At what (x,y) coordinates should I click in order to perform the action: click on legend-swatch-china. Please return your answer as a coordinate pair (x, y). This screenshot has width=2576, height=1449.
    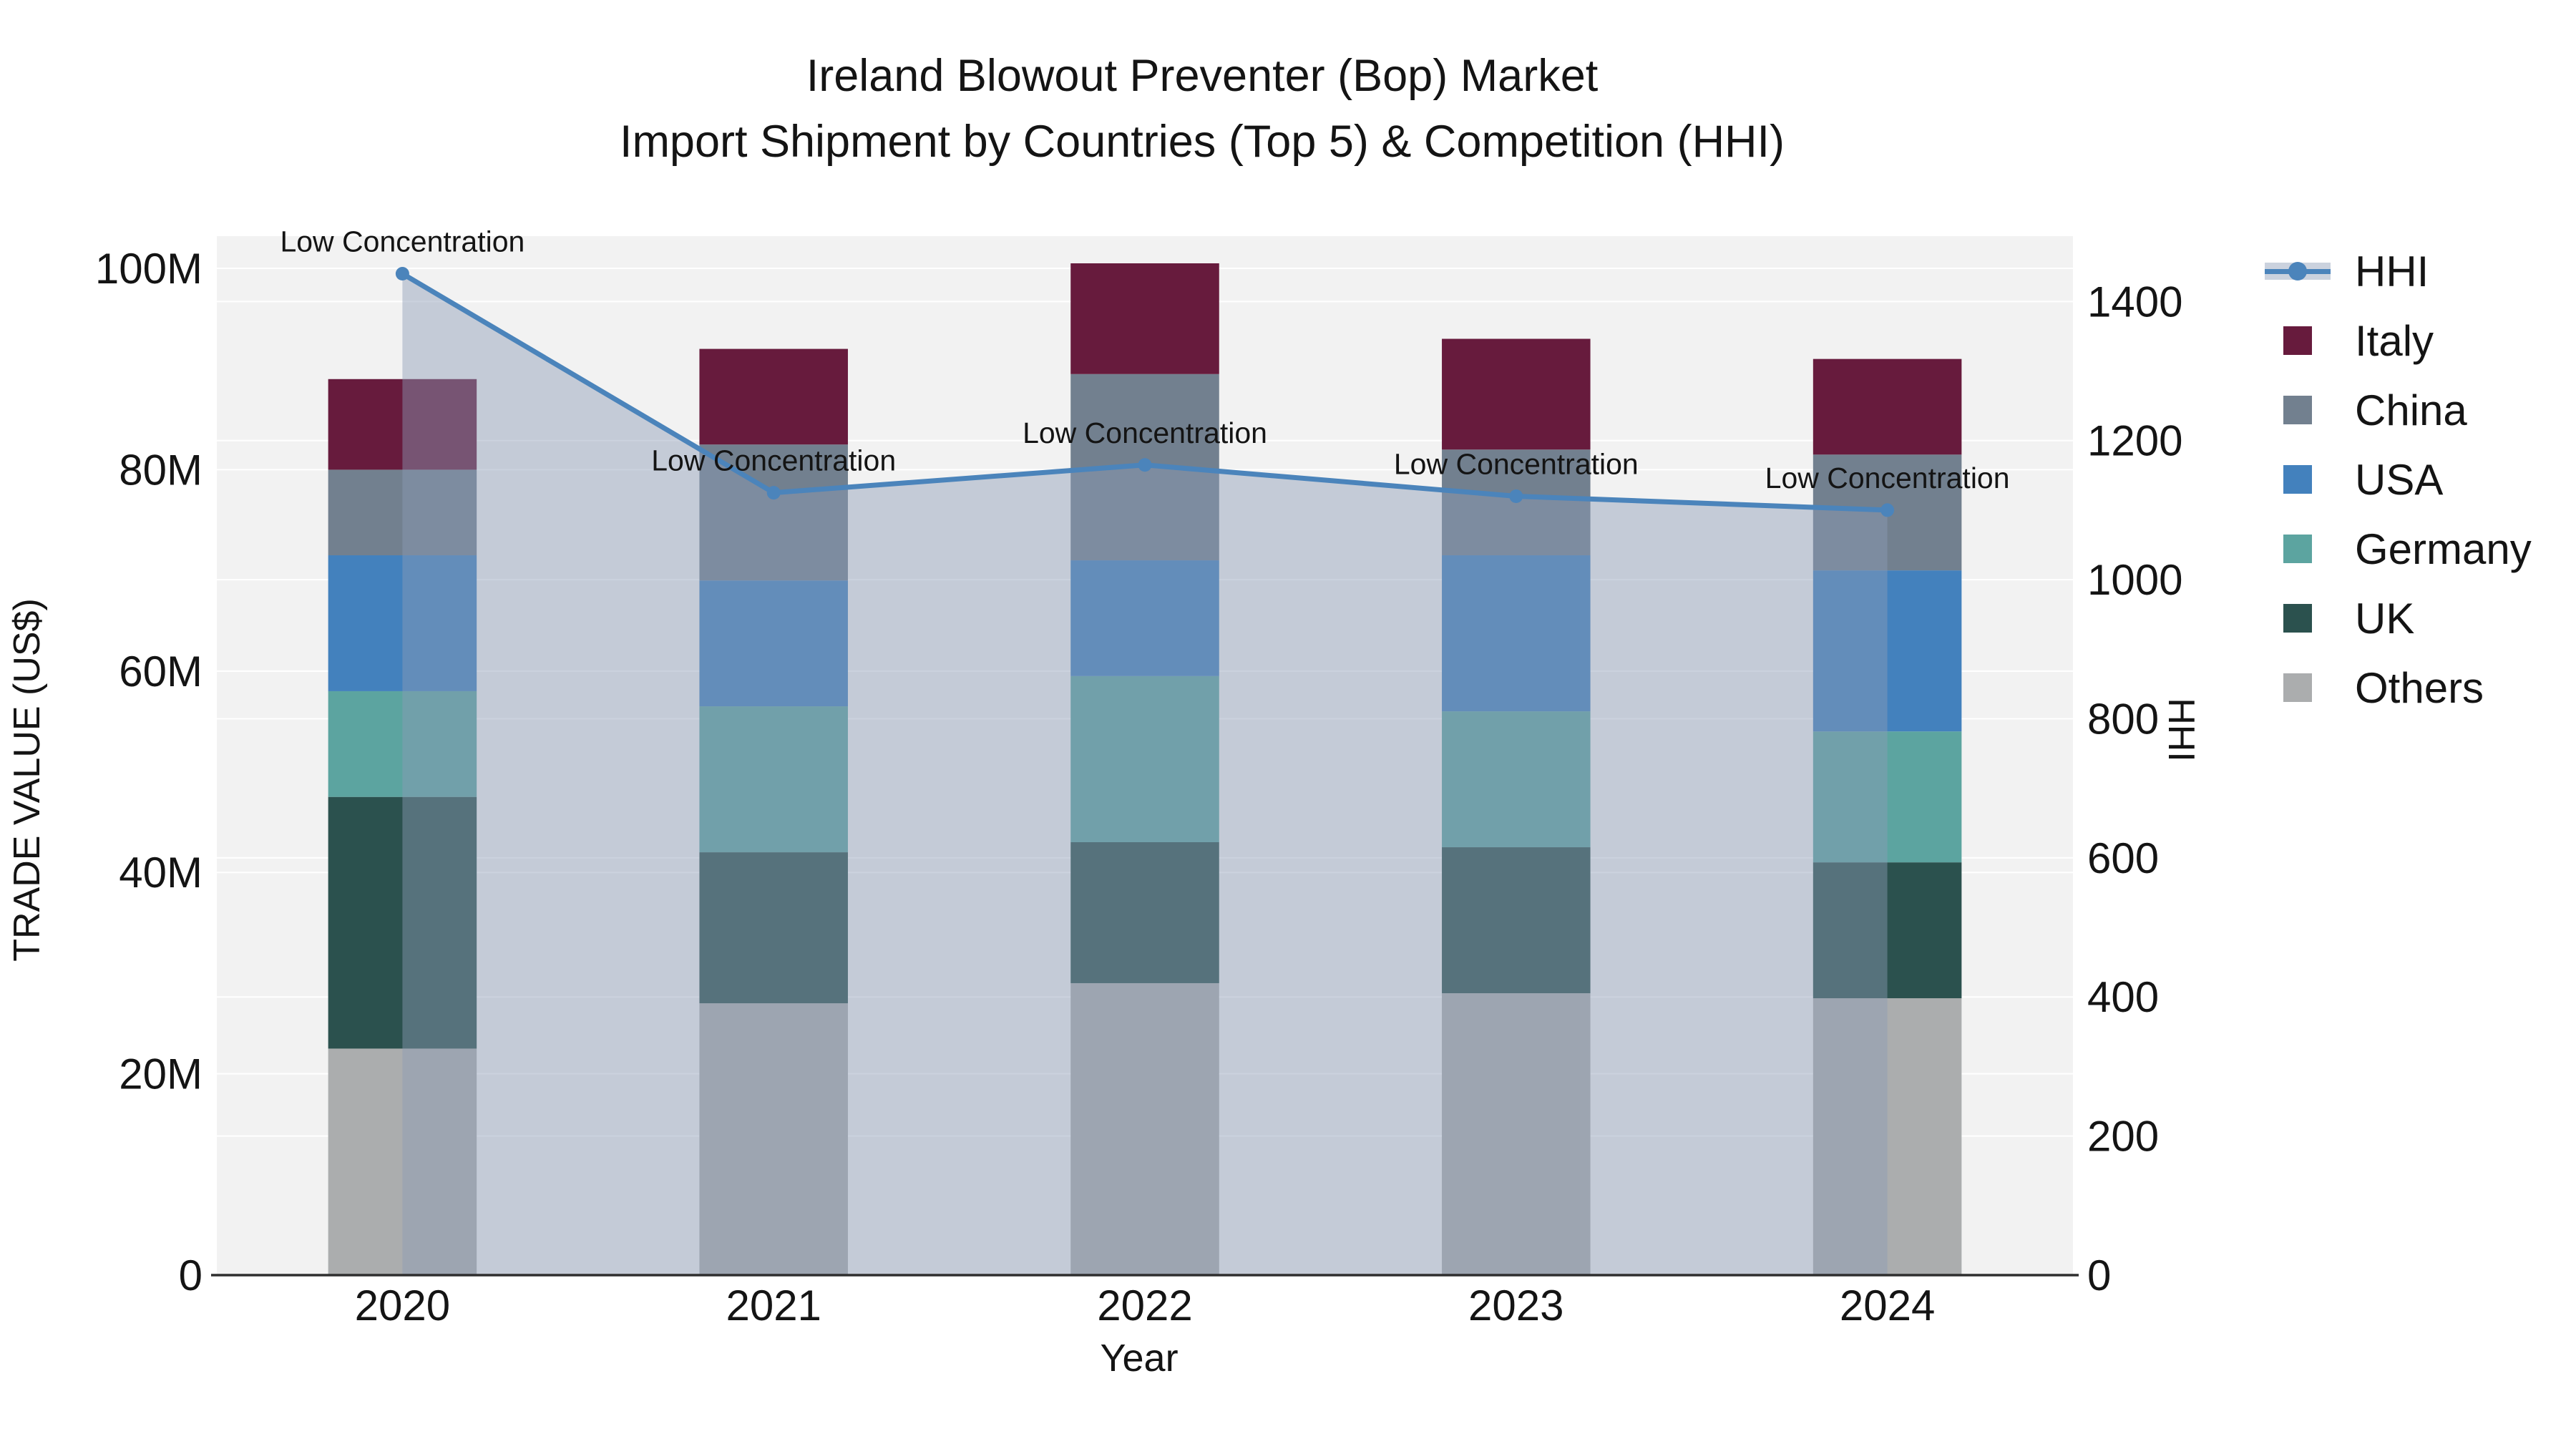
    Looking at the image, I should click on (2297, 410).